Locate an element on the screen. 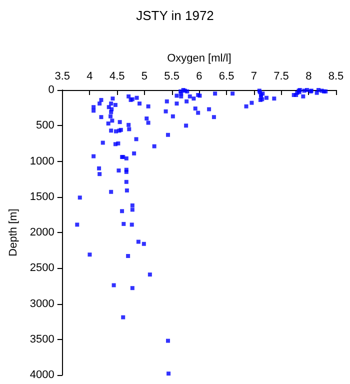  chart-title: JSTY in 1972 is located at coordinates (175, 15).